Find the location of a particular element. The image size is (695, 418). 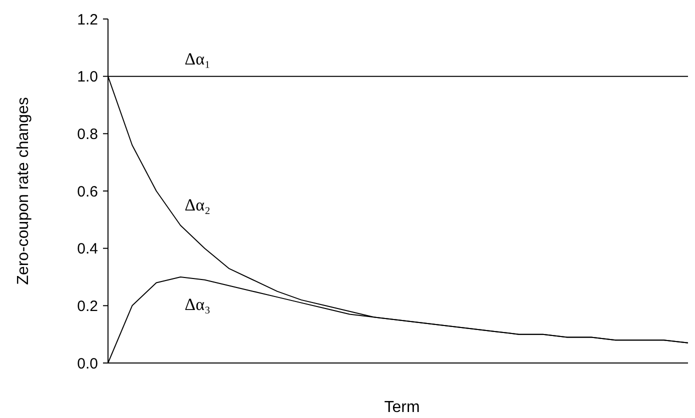

y-axis-title: Zero-coupon rate changes is located at coordinates (23, 191).